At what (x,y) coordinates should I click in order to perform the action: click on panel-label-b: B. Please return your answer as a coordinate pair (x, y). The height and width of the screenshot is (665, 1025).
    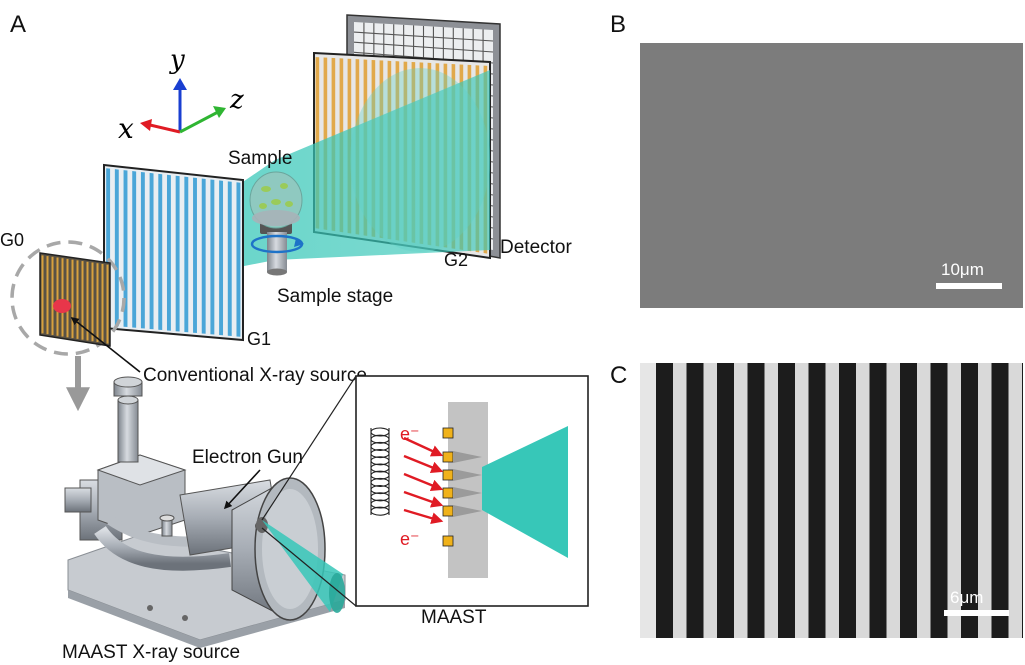
    Looking at the image, I should click on (618, 24).